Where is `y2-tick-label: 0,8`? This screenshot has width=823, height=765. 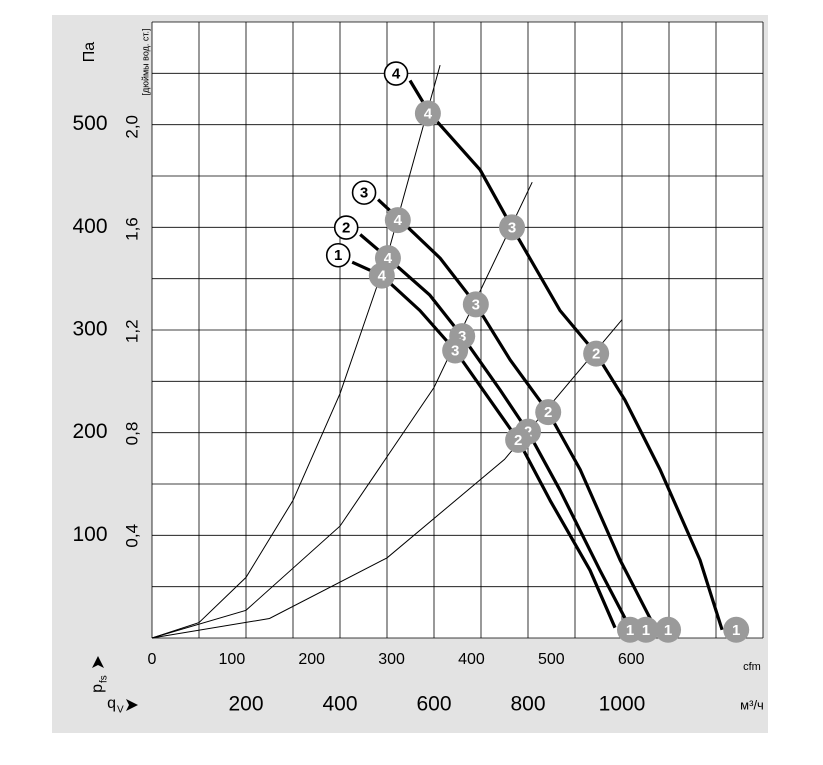
y2-tick-label: 0,8 is located at coordinates (131, 434).